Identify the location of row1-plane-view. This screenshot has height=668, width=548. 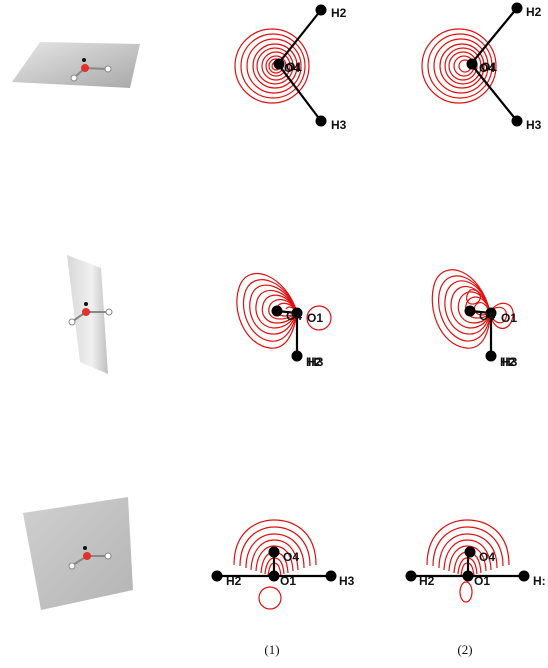
(76, 65).